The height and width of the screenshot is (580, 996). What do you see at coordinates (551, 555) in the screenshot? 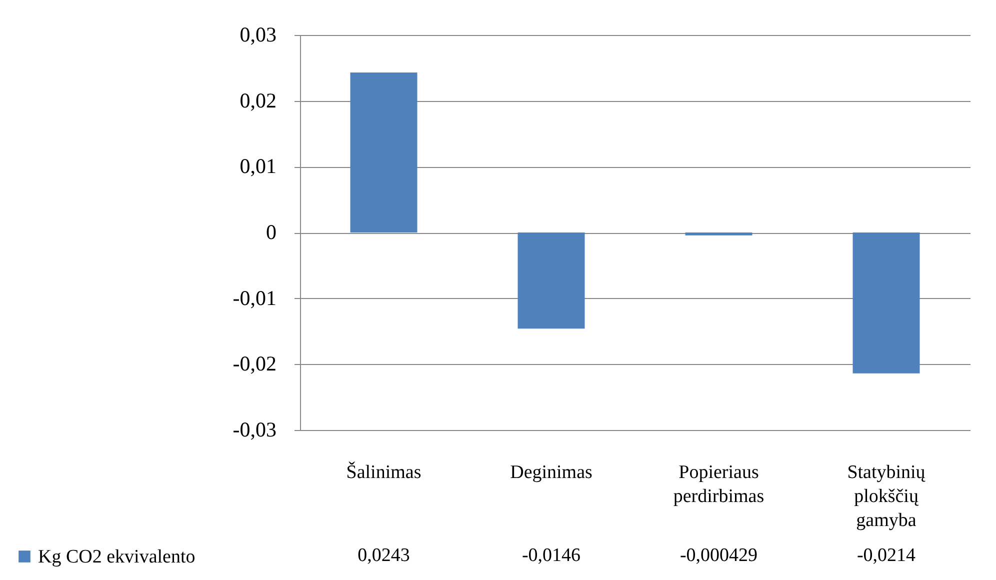
I see `text: -0,0146` at bounding box center [551, 555].